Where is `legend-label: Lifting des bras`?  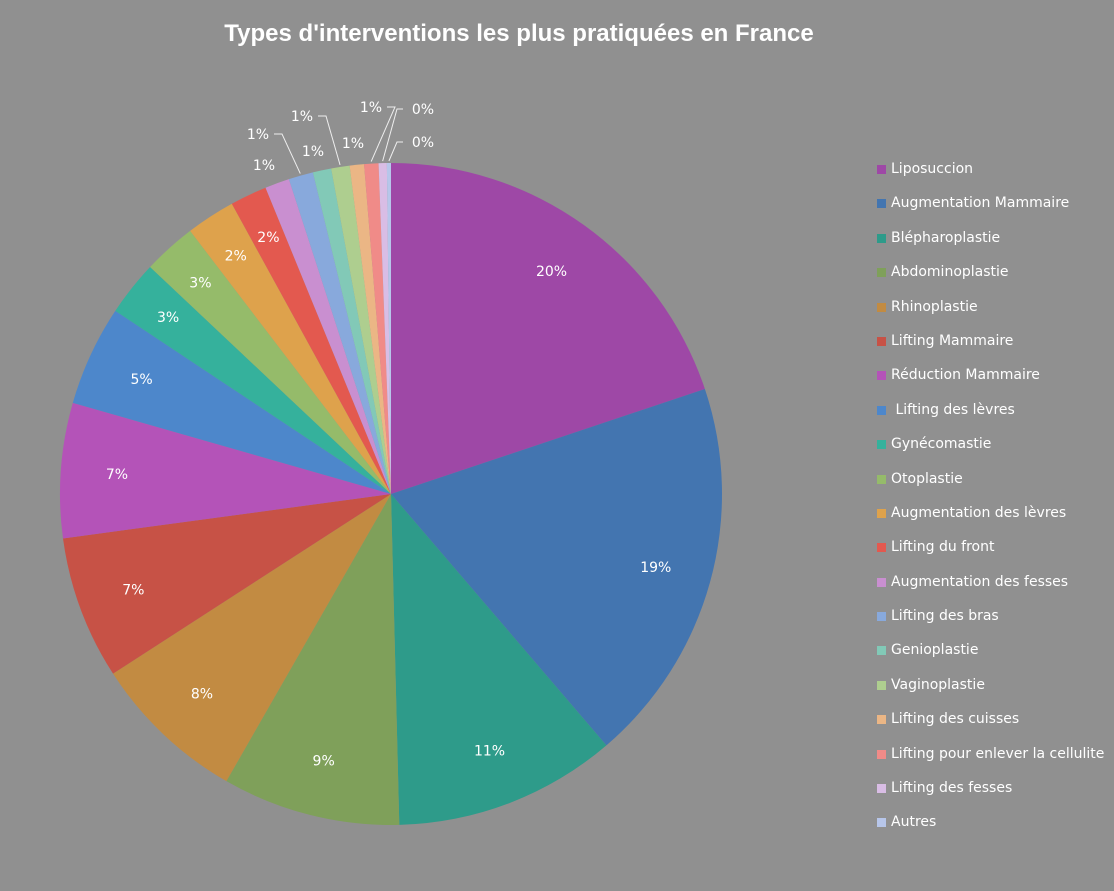
legend-label: Lifting des bras is located at coordinates (945, 616).